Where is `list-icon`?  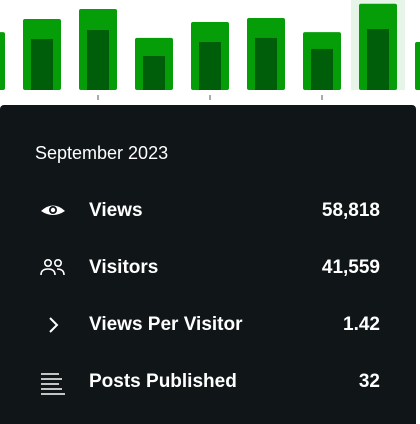
list-icon is located at coordinates (53, 384).